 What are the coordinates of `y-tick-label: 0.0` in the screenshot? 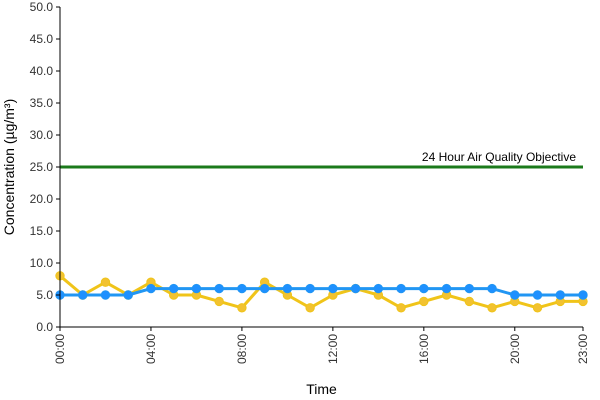 It's located at (44, 327).